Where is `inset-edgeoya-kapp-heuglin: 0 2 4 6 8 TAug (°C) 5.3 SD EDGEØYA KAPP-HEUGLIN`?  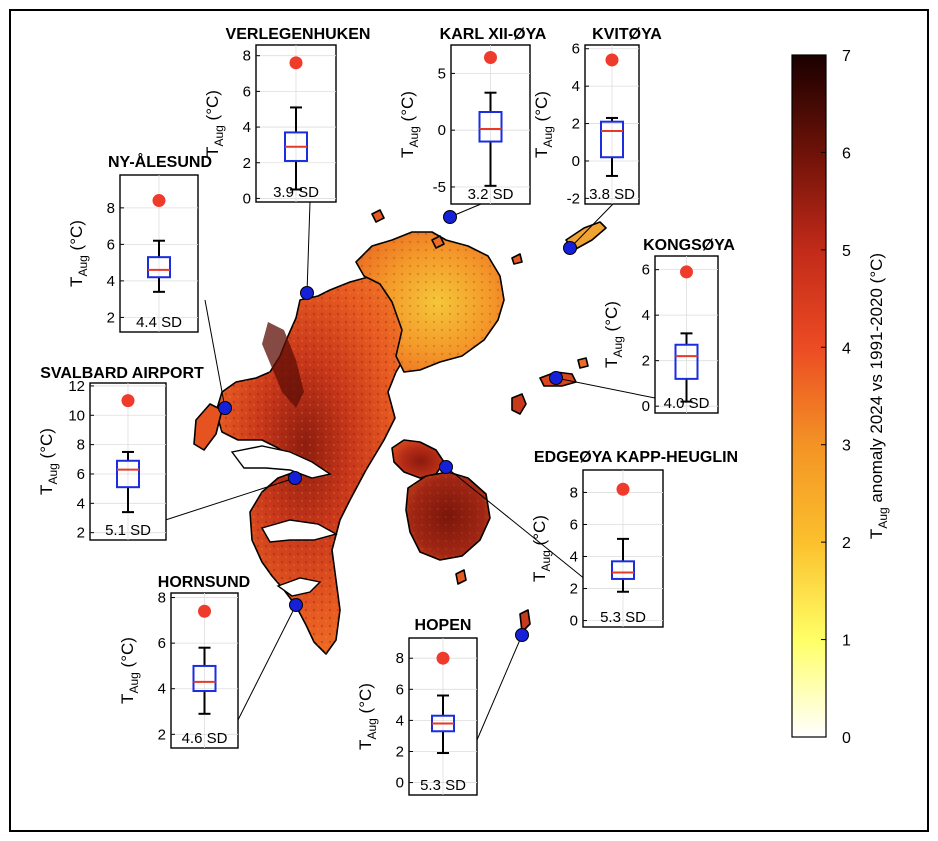 inset-edgeoya-kapp-heuglin: 0 2 4 6 8 TAug (°C) 5.3 SD EDGEØYA KAPP-HEUGLIN is located at coordinates (634, 539).